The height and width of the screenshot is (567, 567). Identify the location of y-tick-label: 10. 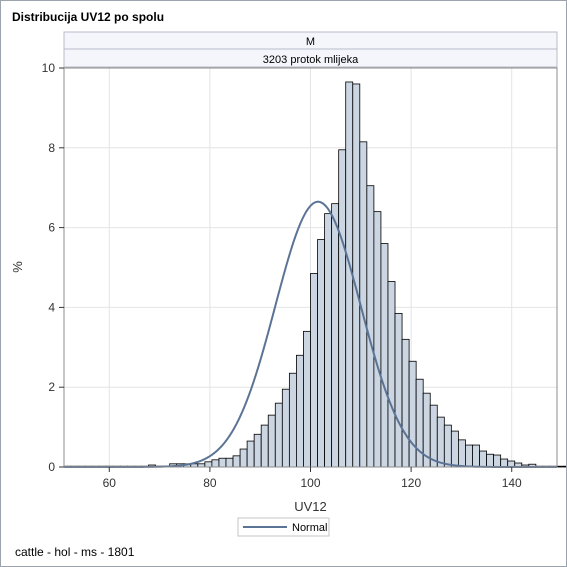
(49, 68).